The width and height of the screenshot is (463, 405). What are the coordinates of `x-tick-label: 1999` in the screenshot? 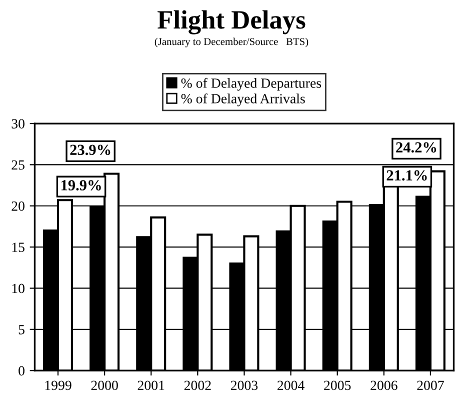 It's located at (58, 385).